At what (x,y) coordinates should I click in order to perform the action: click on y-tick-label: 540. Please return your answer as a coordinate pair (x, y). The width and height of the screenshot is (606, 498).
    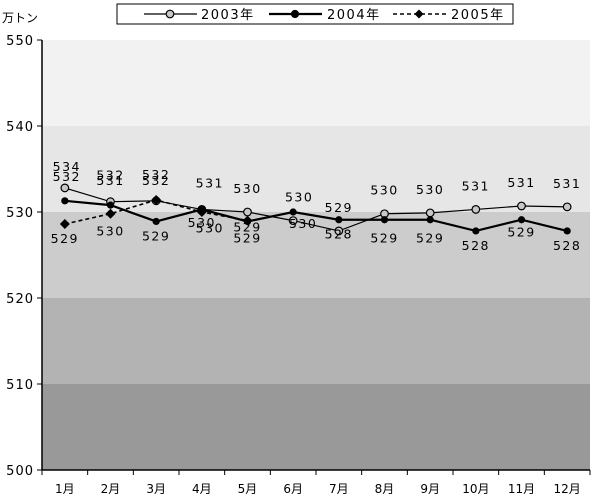
    Looking at the image, I should click on (20, 127).